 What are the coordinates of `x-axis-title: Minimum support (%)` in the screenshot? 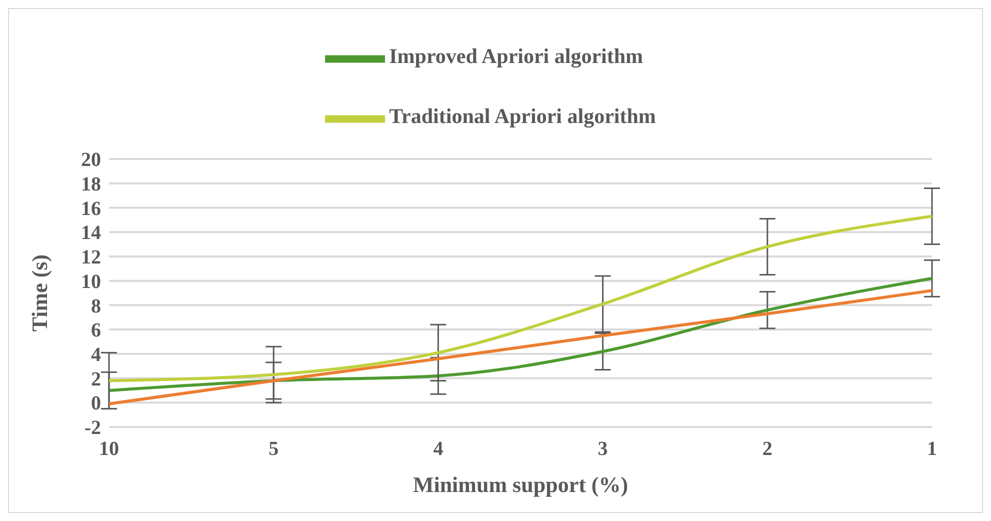 It's located at (520, 484).